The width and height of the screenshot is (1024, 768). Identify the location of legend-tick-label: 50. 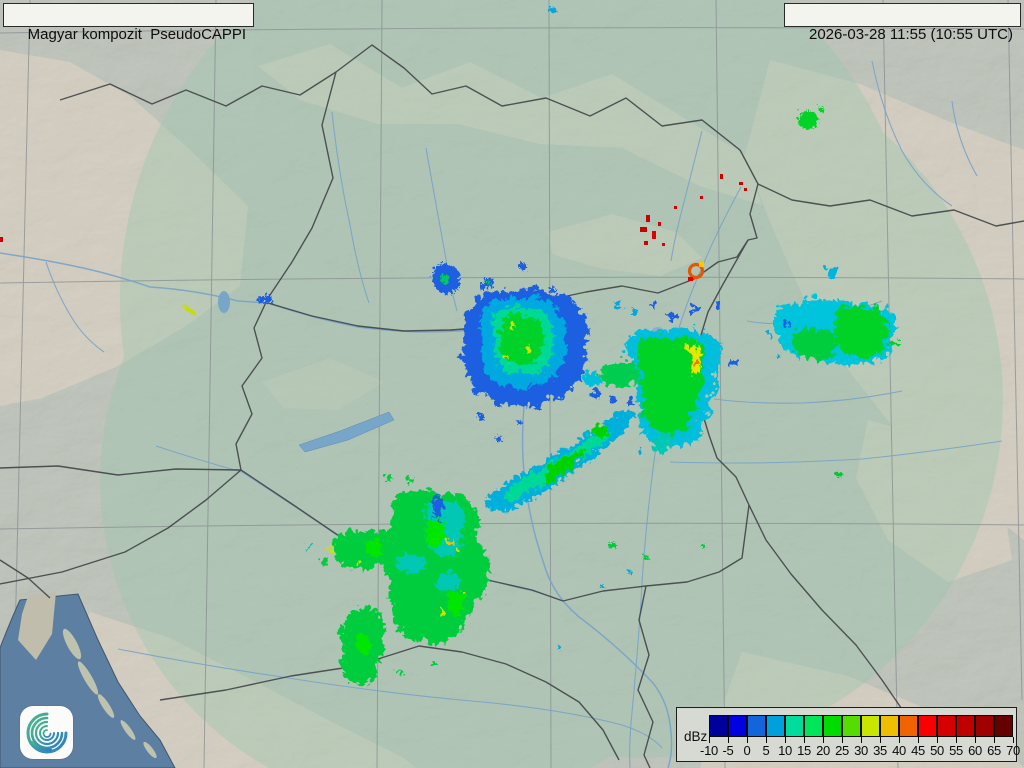
(937, 750).